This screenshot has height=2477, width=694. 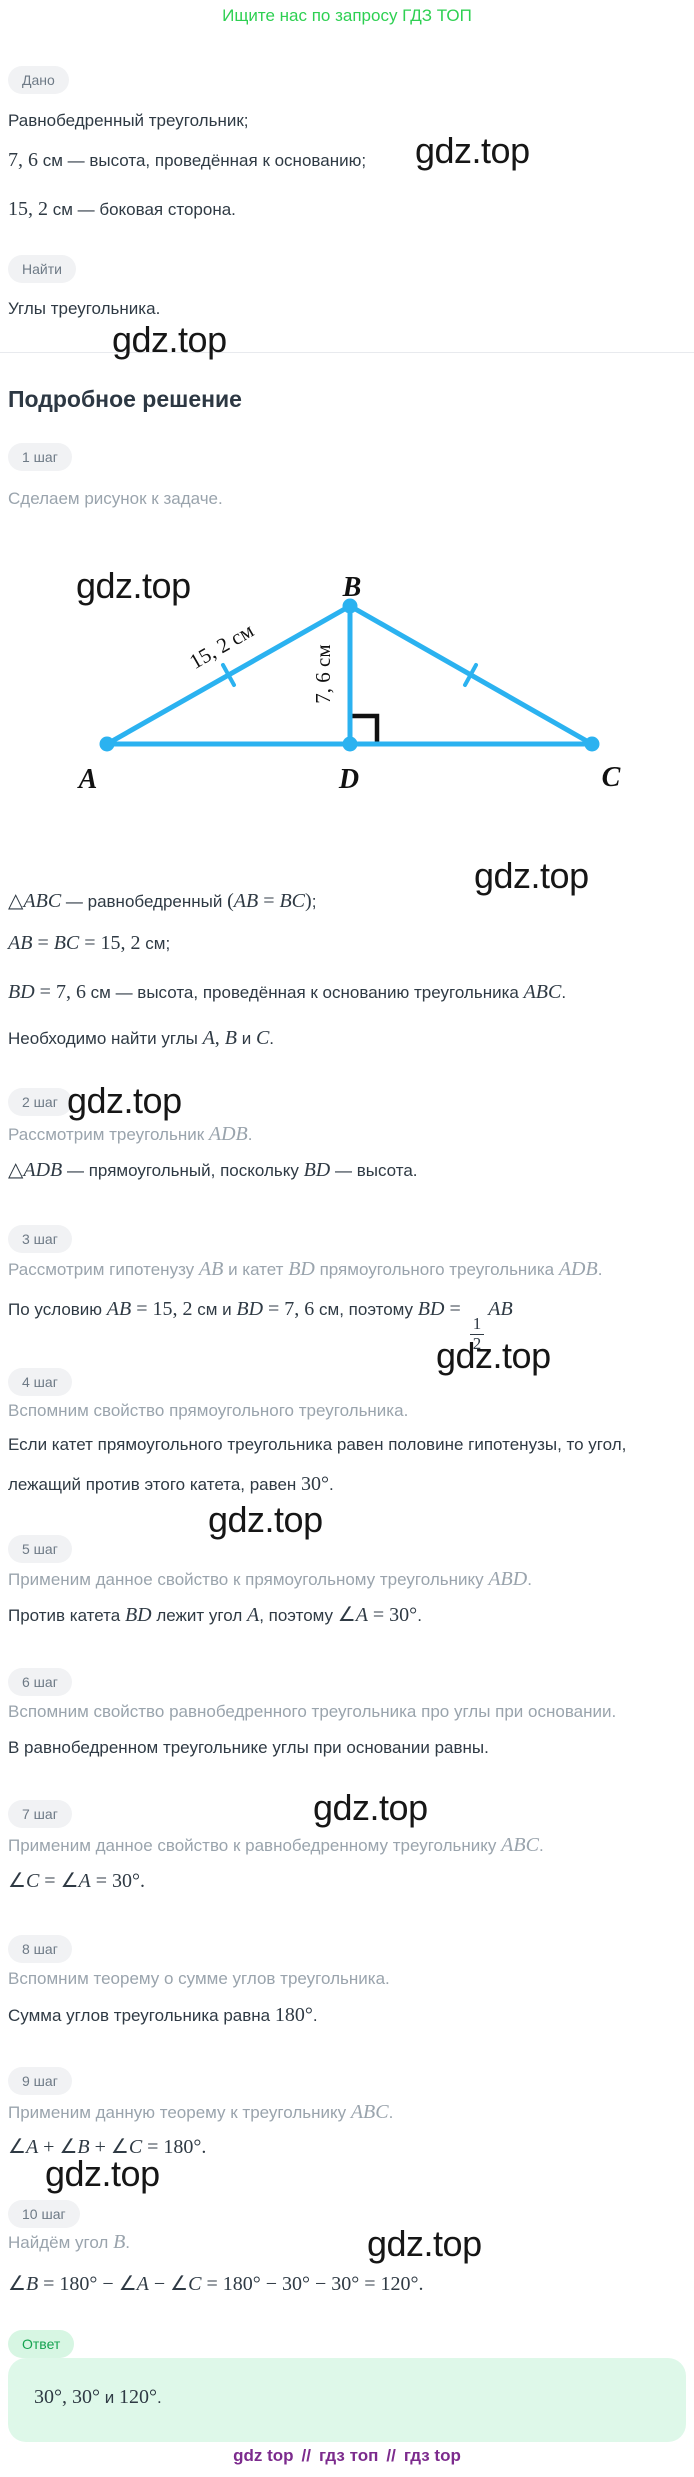 I want to click on text-run: Равнобедренный треугольник;, so click(x=128, y=120).